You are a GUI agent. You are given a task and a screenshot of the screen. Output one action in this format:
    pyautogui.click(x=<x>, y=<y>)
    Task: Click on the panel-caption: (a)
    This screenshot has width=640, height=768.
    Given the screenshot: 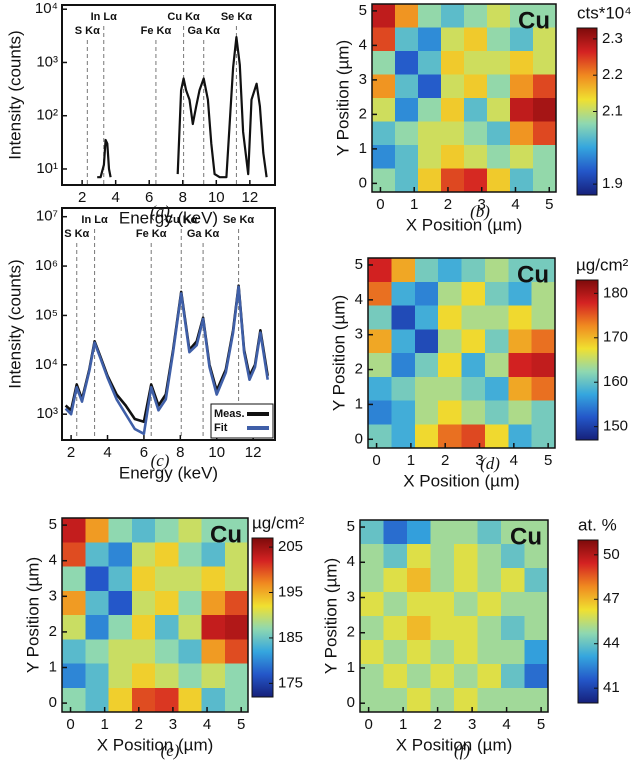 What is the action you would take?
    pyautogui.click(x=160, y=211)
    